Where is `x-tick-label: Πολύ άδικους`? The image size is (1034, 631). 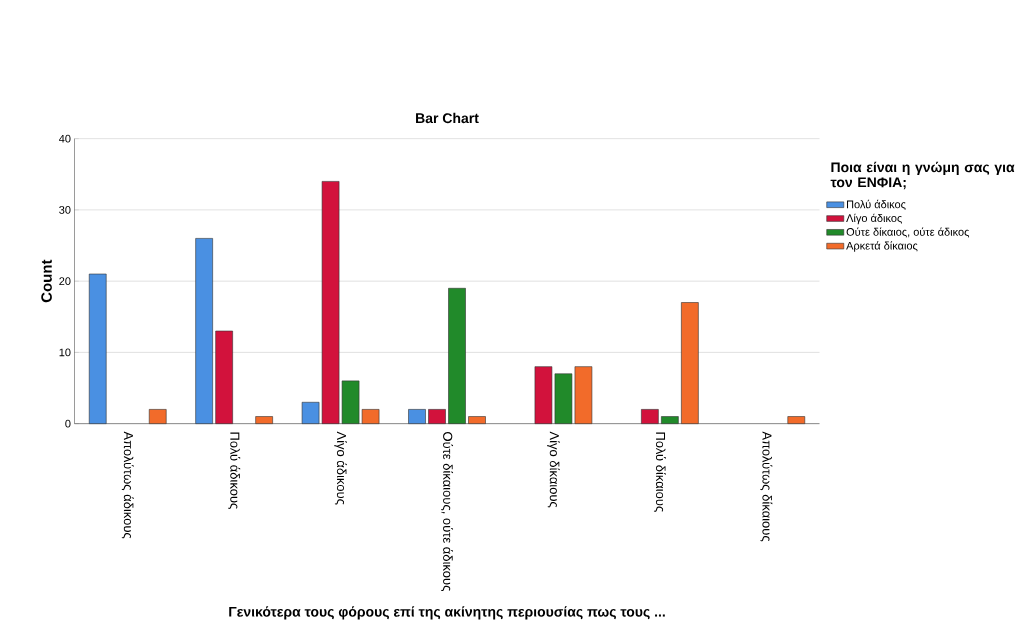 x-tick-label: Πολύ άδικους is located at coordinates (234, 470).